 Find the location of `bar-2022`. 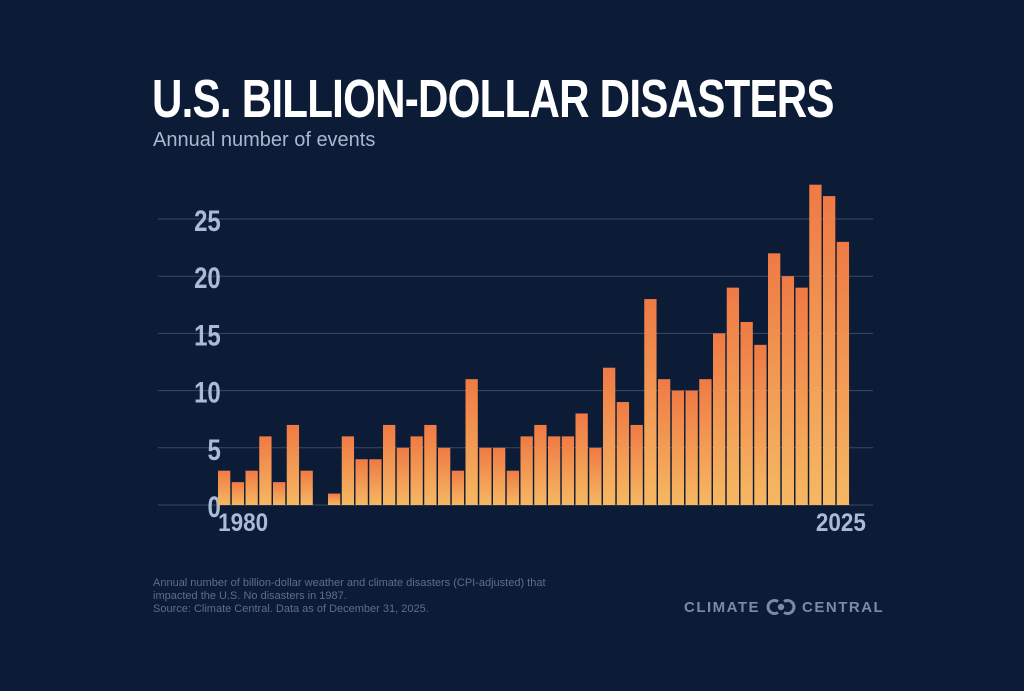

bar-2022 is located at coordinates (801, 396).